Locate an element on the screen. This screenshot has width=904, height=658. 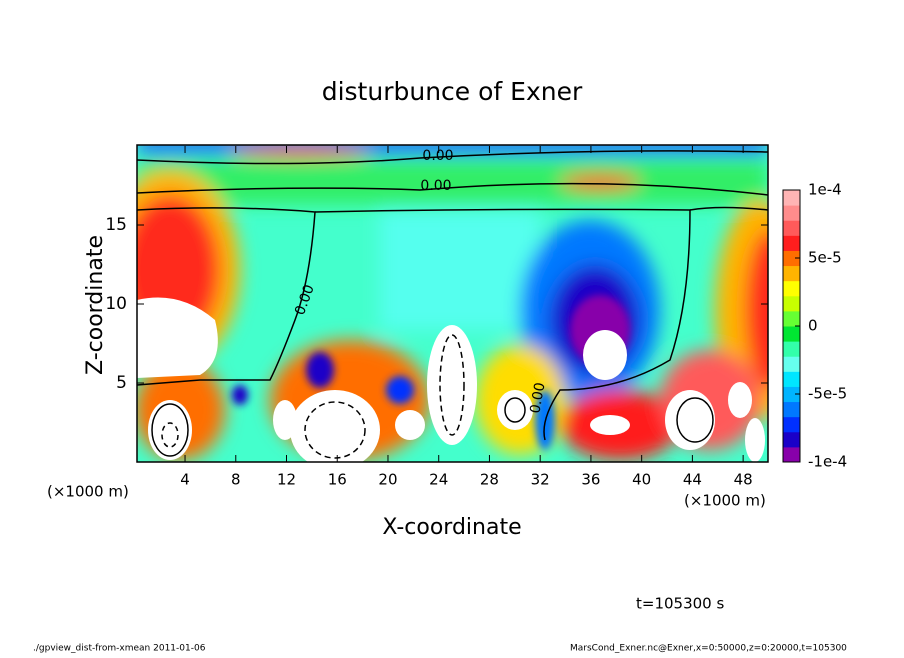
y-unit: (×1000 m) is located at coordinates (725, 501).